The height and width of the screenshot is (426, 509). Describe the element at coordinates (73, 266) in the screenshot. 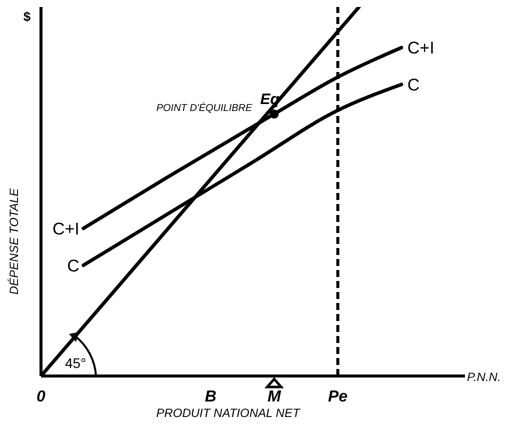

I see `series-label: C` at that location.